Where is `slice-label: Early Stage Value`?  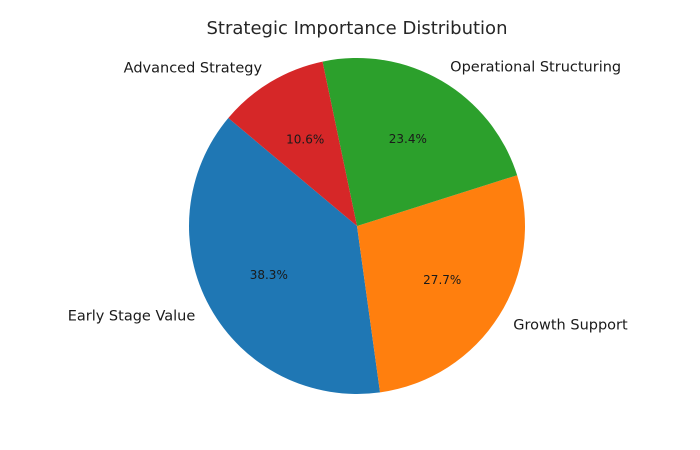
slice-label: Early Stage Value is located at coordinates (132, 316).